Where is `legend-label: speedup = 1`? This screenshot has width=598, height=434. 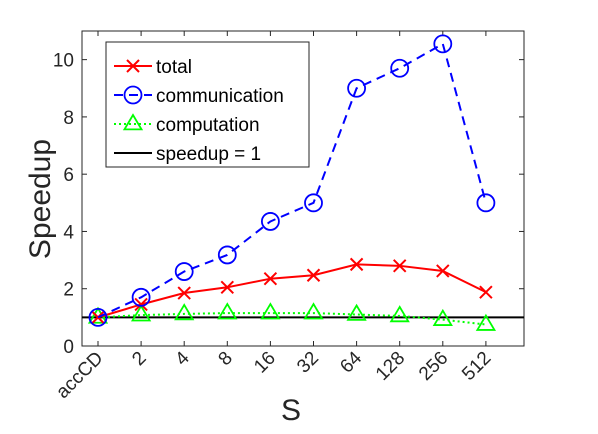
legend-label: speedup = 1 is located at coordinates (208, 154).